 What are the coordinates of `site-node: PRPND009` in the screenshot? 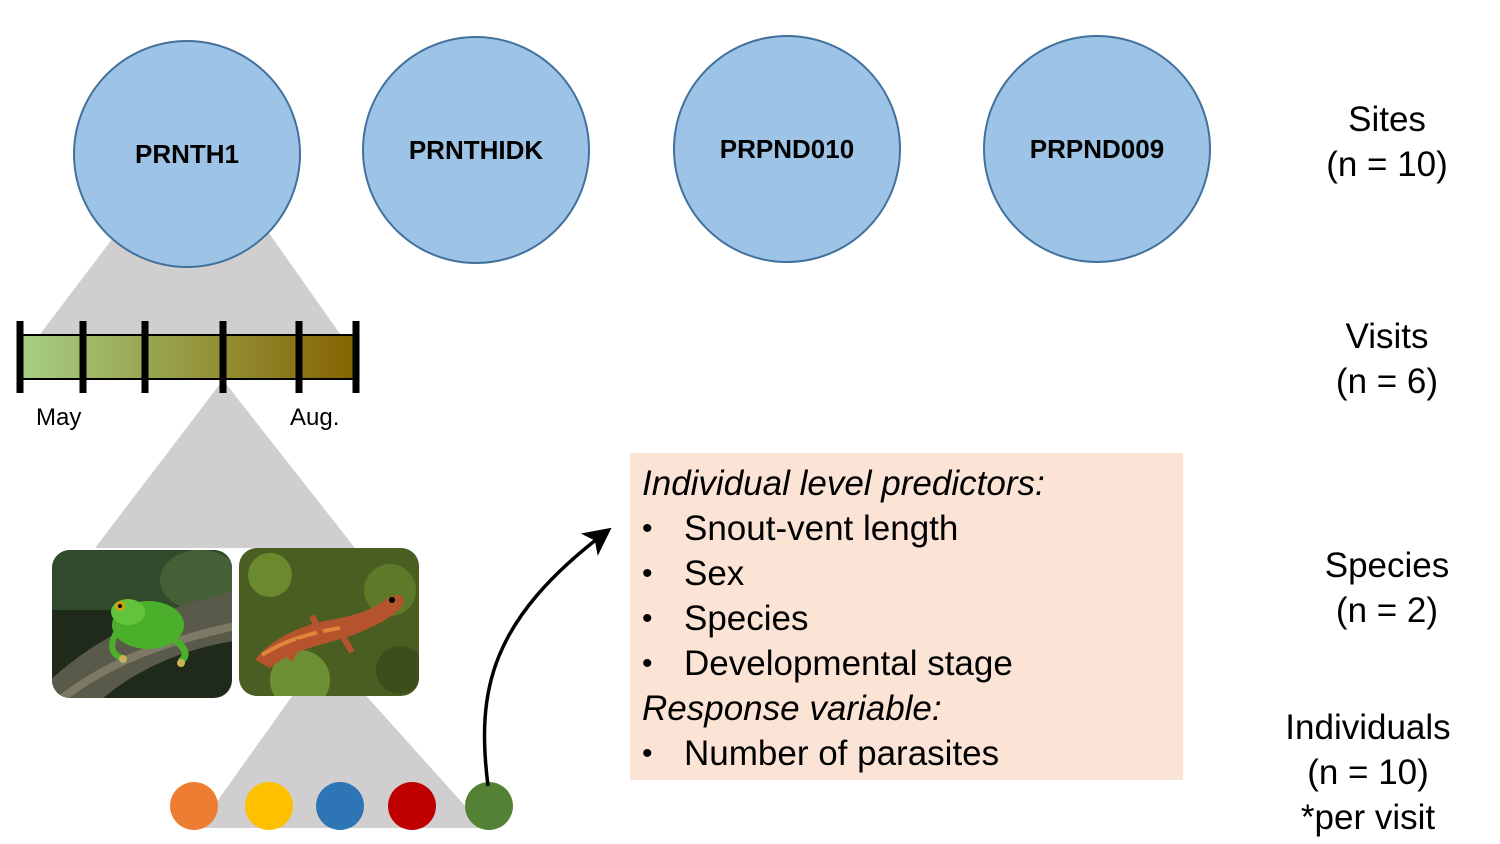 It's located at (1097, 149).